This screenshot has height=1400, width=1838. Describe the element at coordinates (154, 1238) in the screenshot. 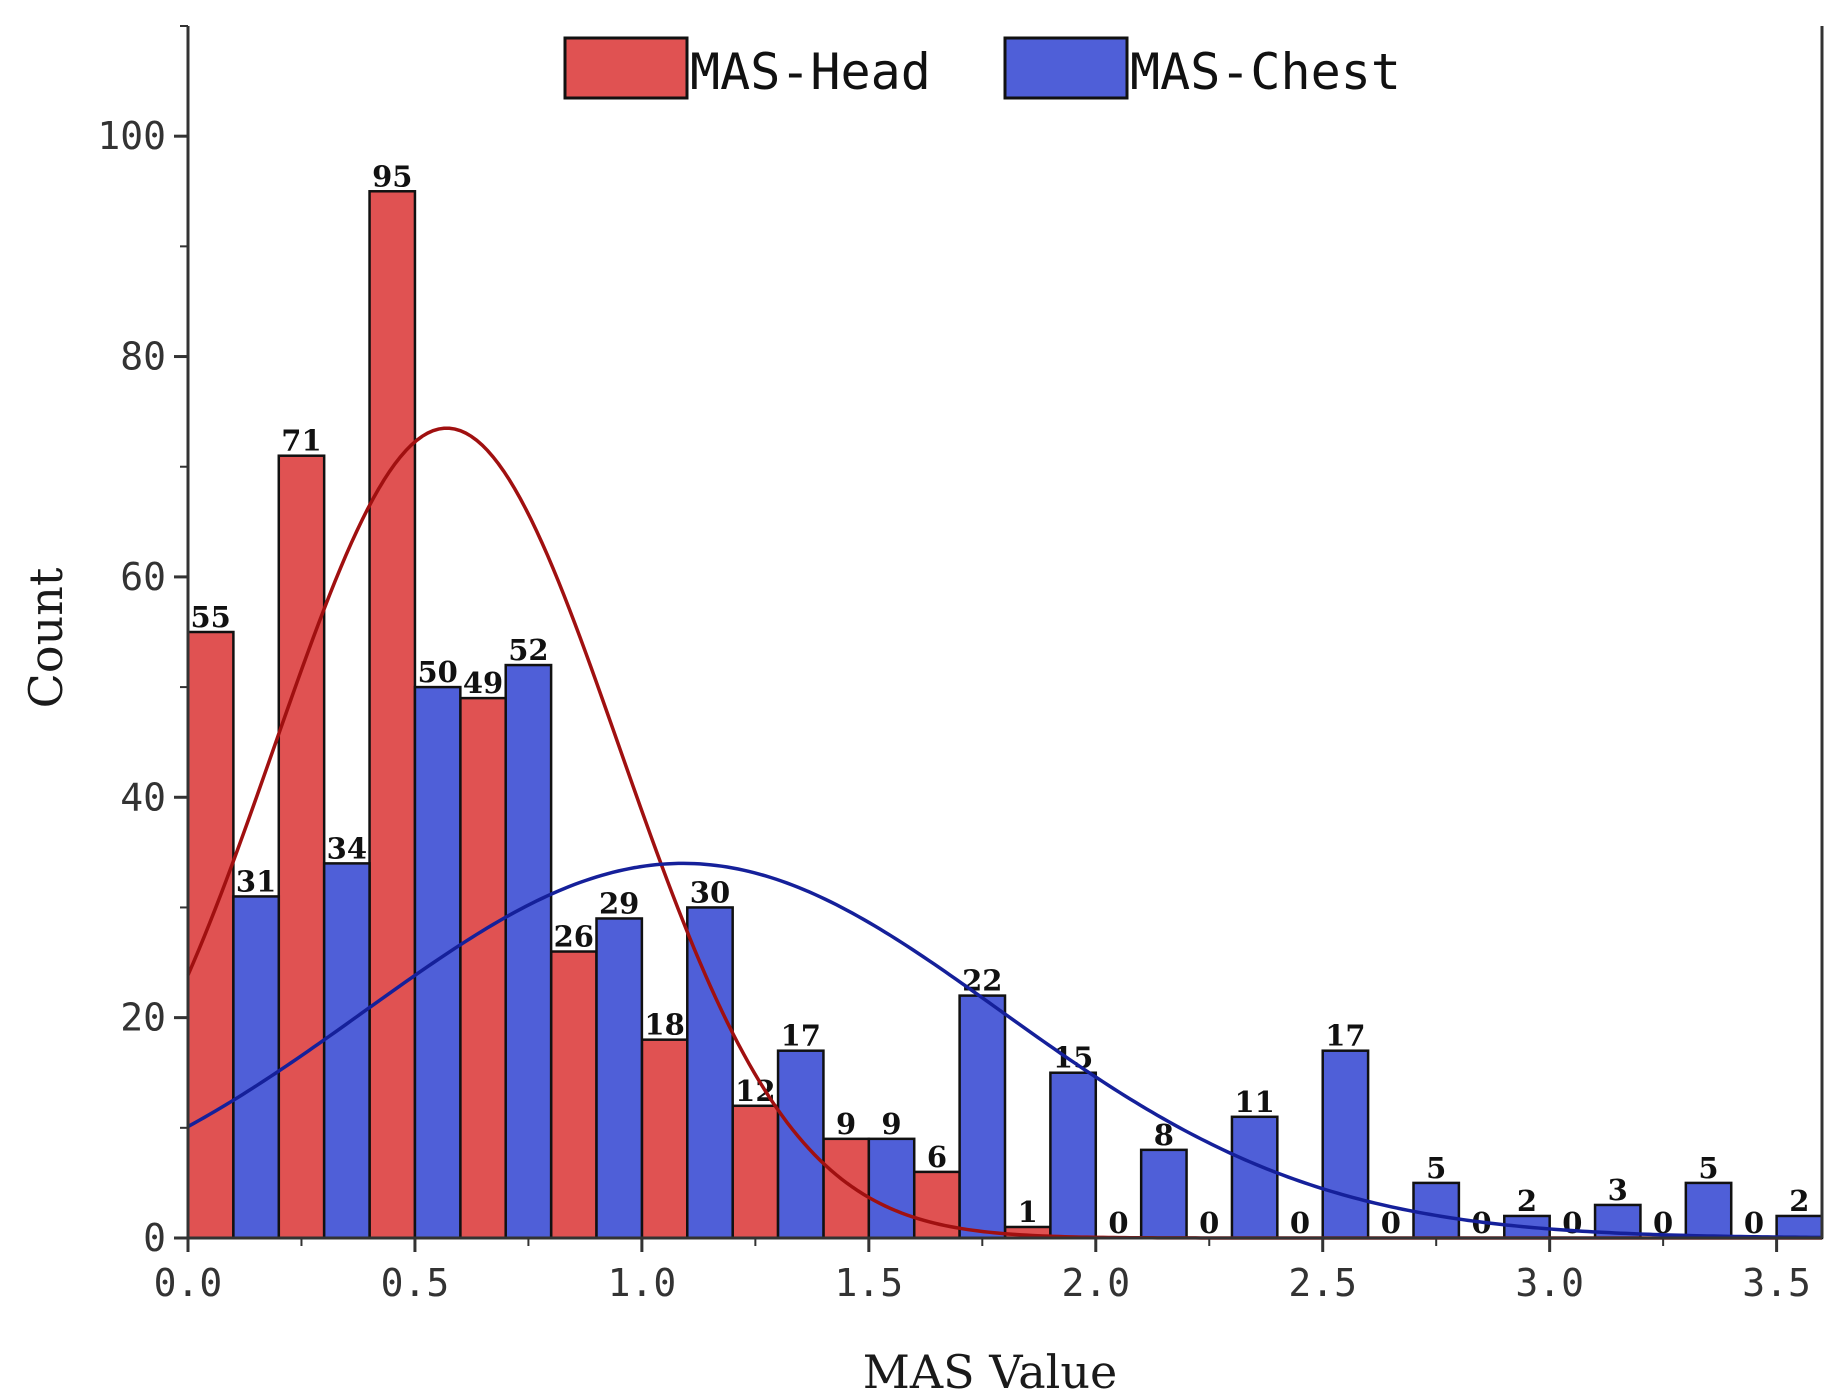

I see `y-tick-label-0: 0` at that location.